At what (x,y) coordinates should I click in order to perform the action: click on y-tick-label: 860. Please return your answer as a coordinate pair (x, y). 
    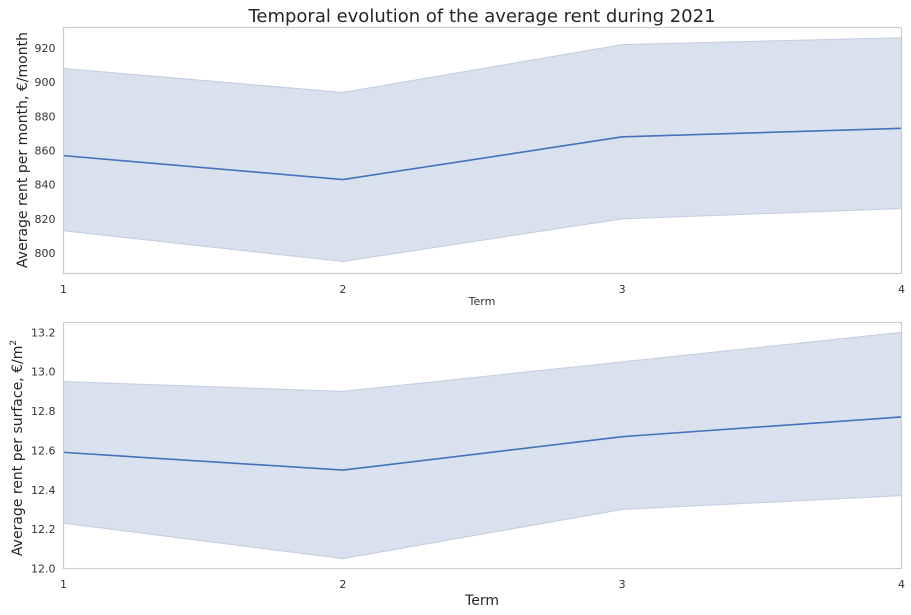
    Looking at the image, I should click on (45, 151).